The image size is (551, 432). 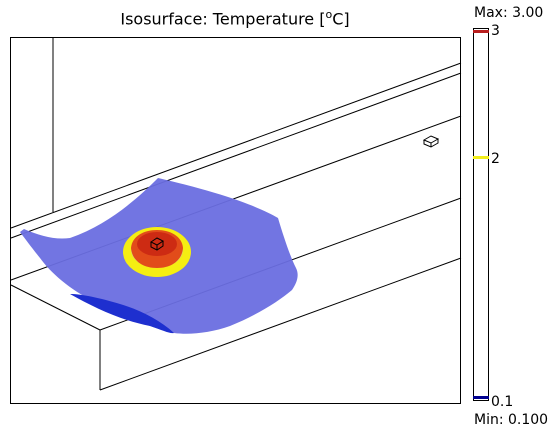 What do you see at coordinates (329, 14) in the screenshot?
I see `title-degree: o` at bounding box center [329, 14].